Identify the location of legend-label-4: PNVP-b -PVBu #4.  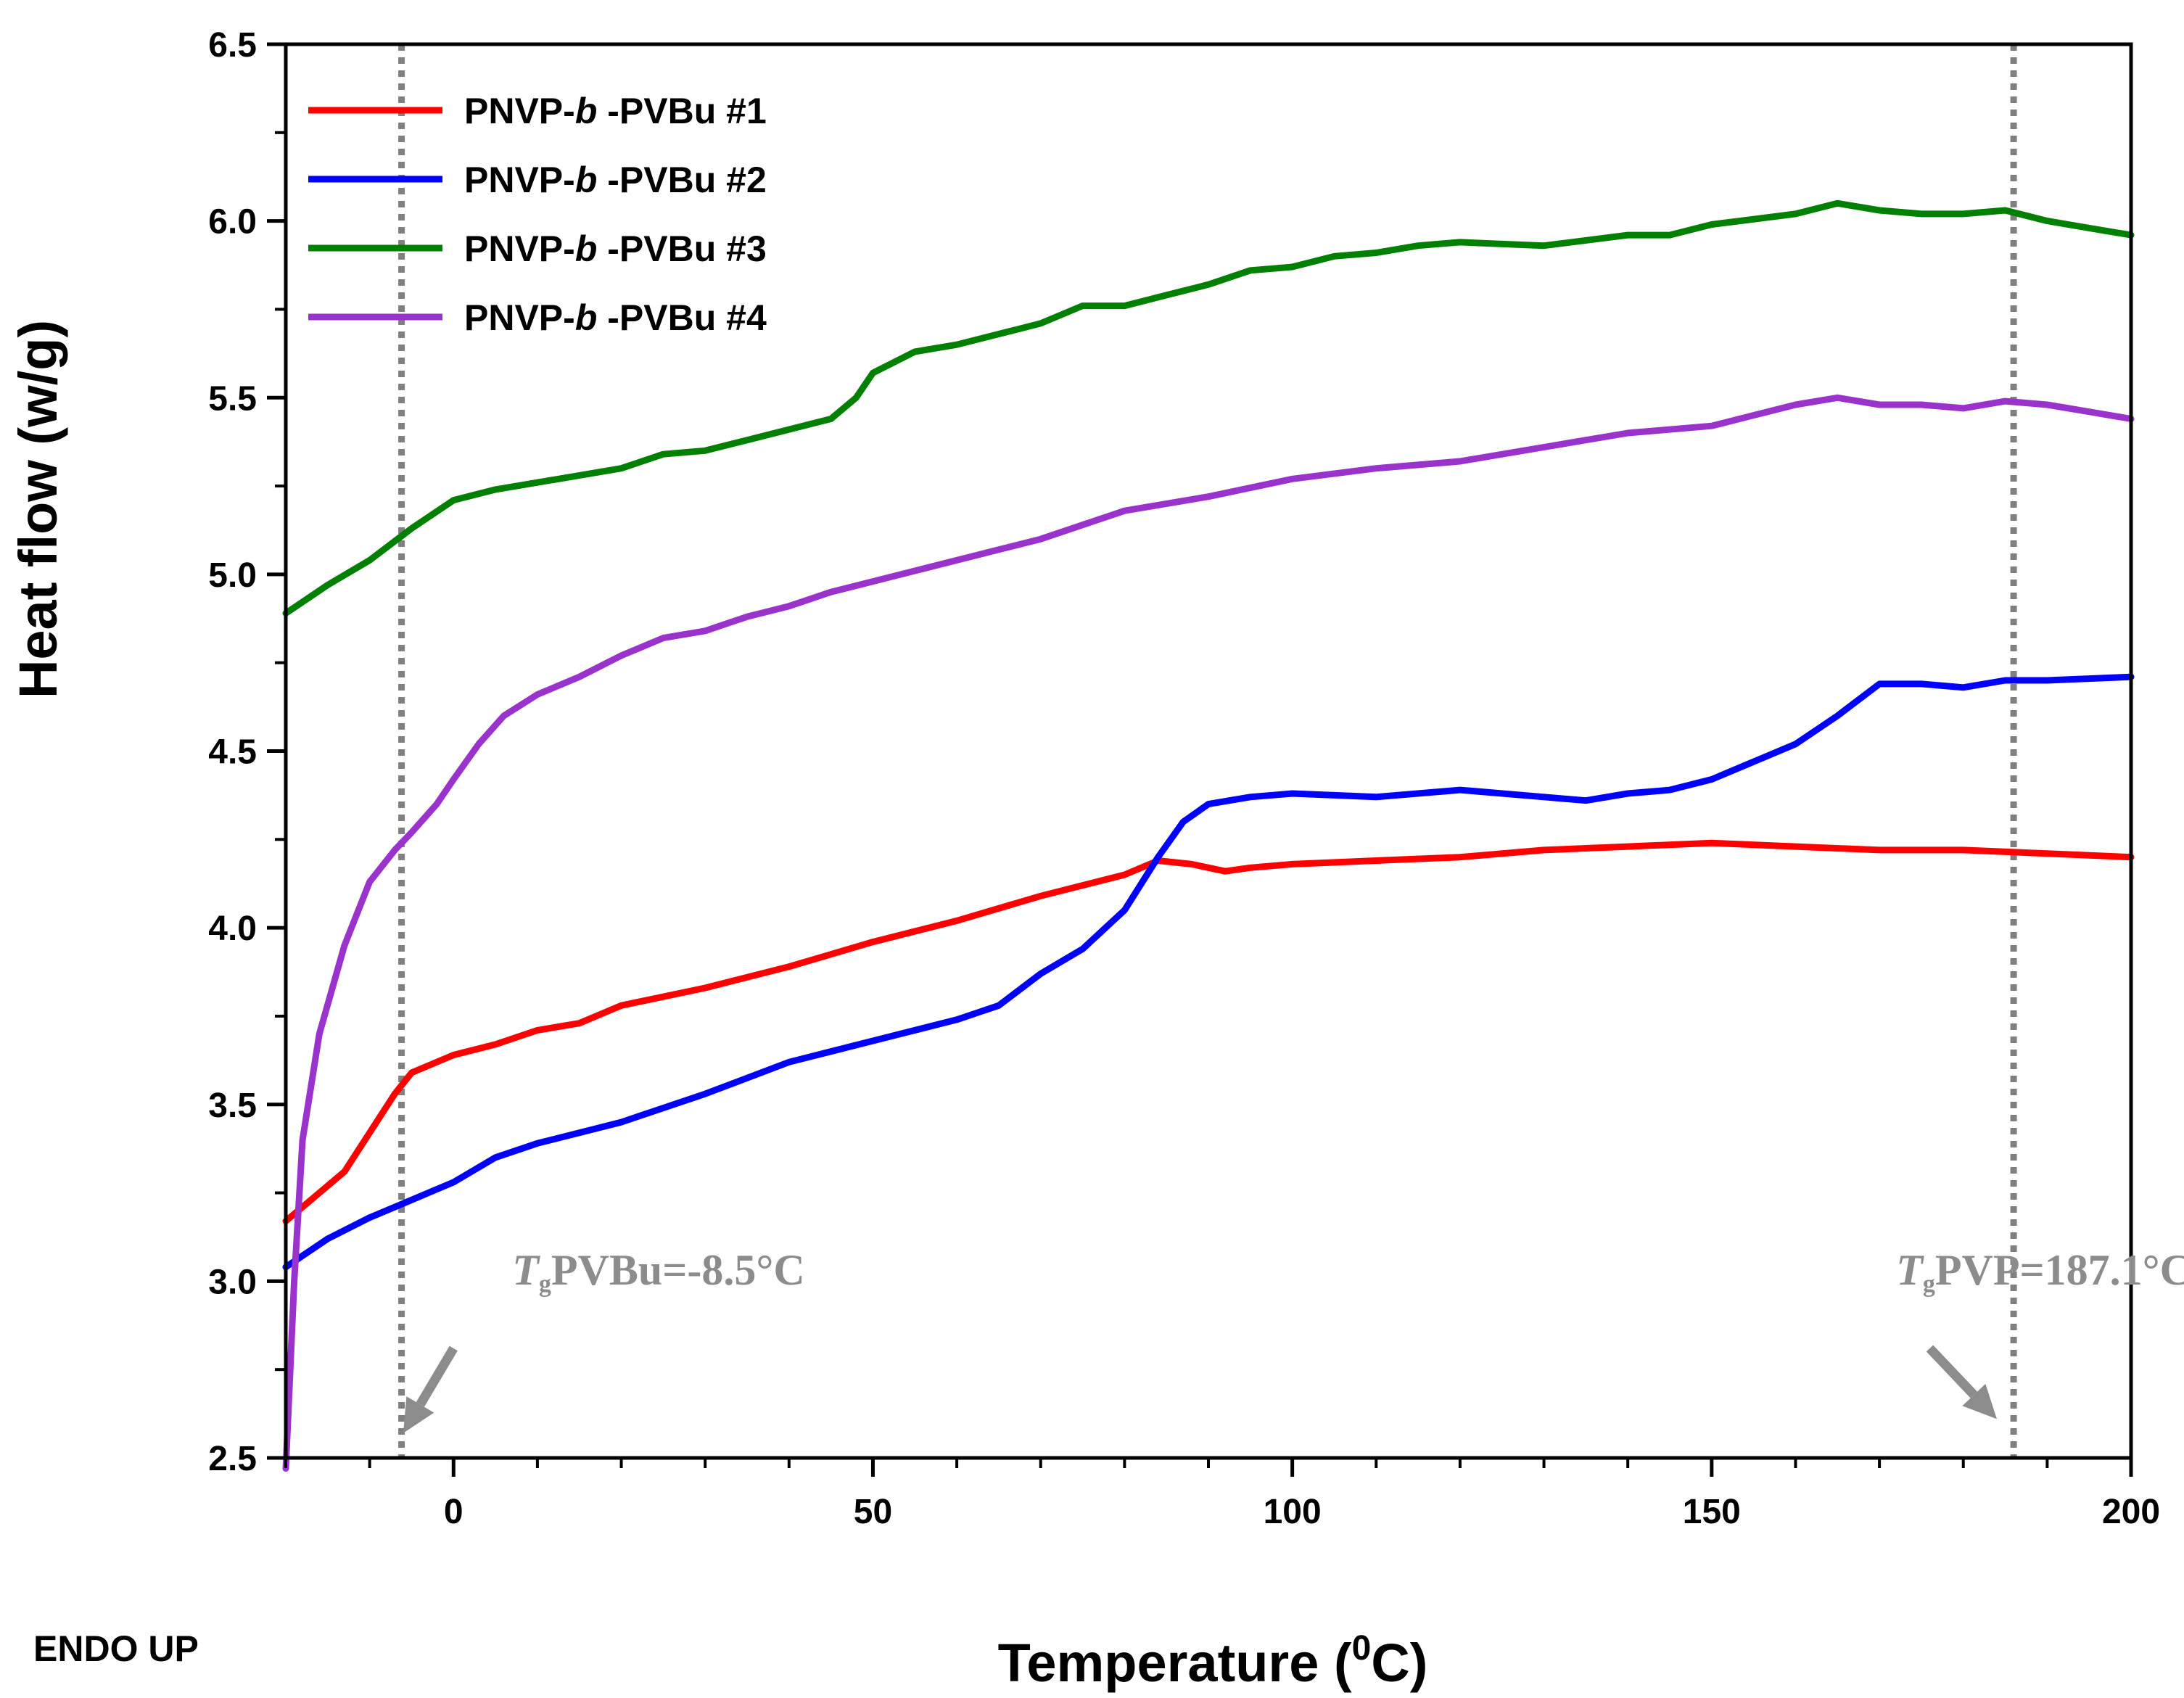
(615, 317).